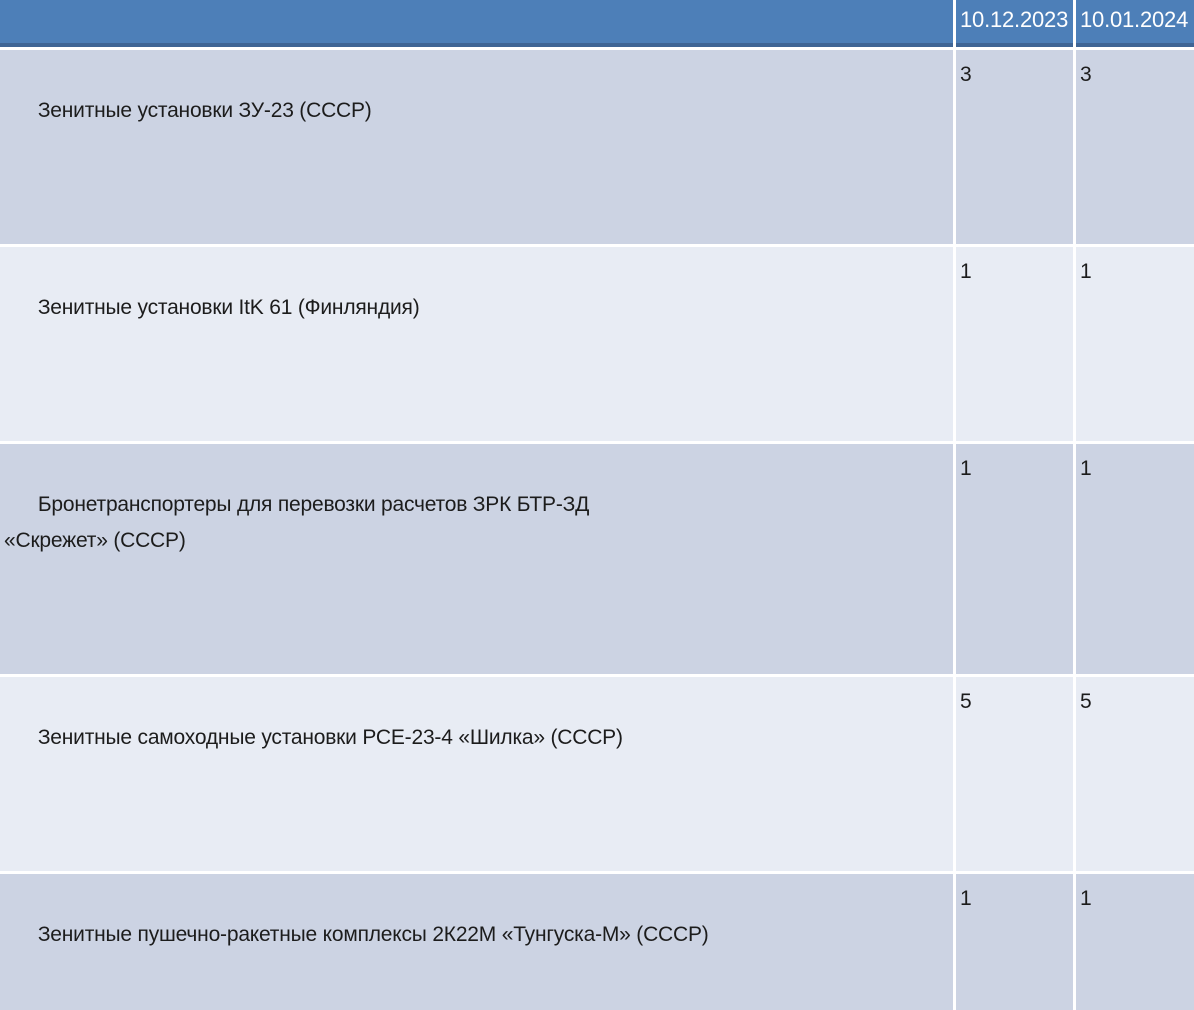 This screenshot has height=1010, width=1194. Describe the element at coordinates (228, 307) in the screenshot. I see `equipment-name-label: Зенитные установки ItK 61 (Финляндия)` at that location.